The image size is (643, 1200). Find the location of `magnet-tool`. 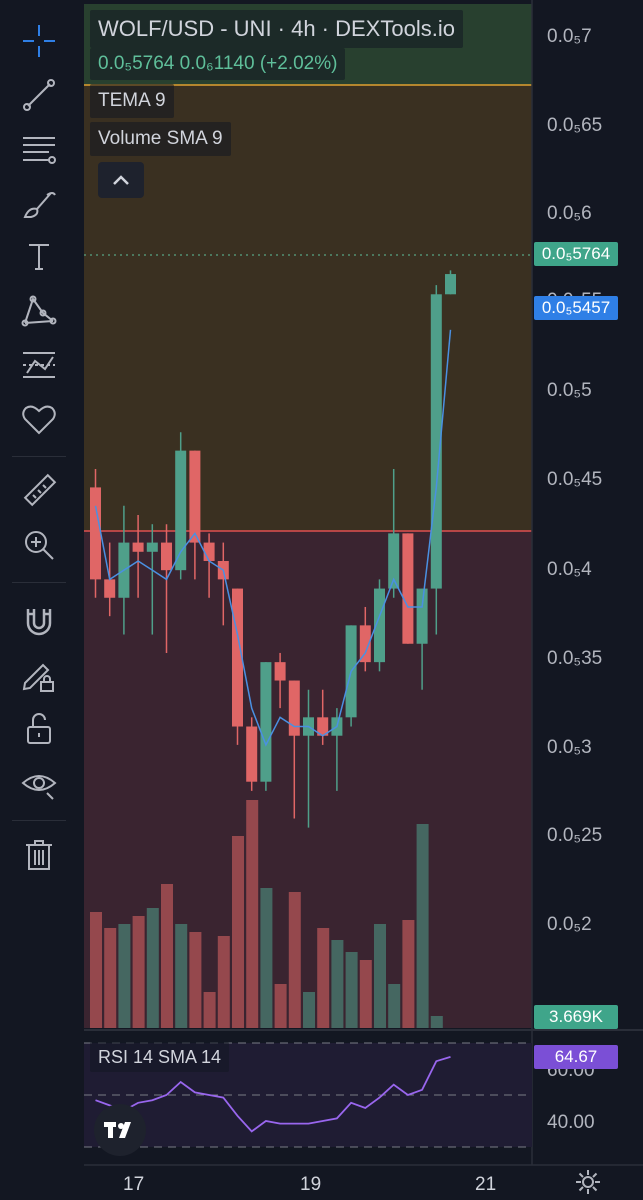

magnet-tool is located at coordinates (39, 621).